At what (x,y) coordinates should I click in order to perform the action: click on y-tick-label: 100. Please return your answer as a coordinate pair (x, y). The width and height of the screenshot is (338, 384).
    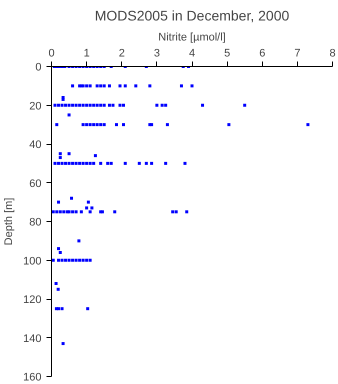
    Looking at the image, I should click on (32, 261).